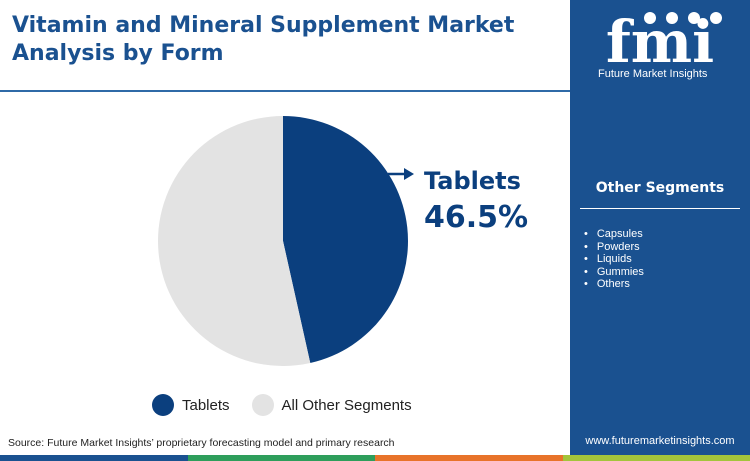  Describe the element at coordinates (163, 405) in the screenshot. I see `legend-swatch-tablets` at that location.